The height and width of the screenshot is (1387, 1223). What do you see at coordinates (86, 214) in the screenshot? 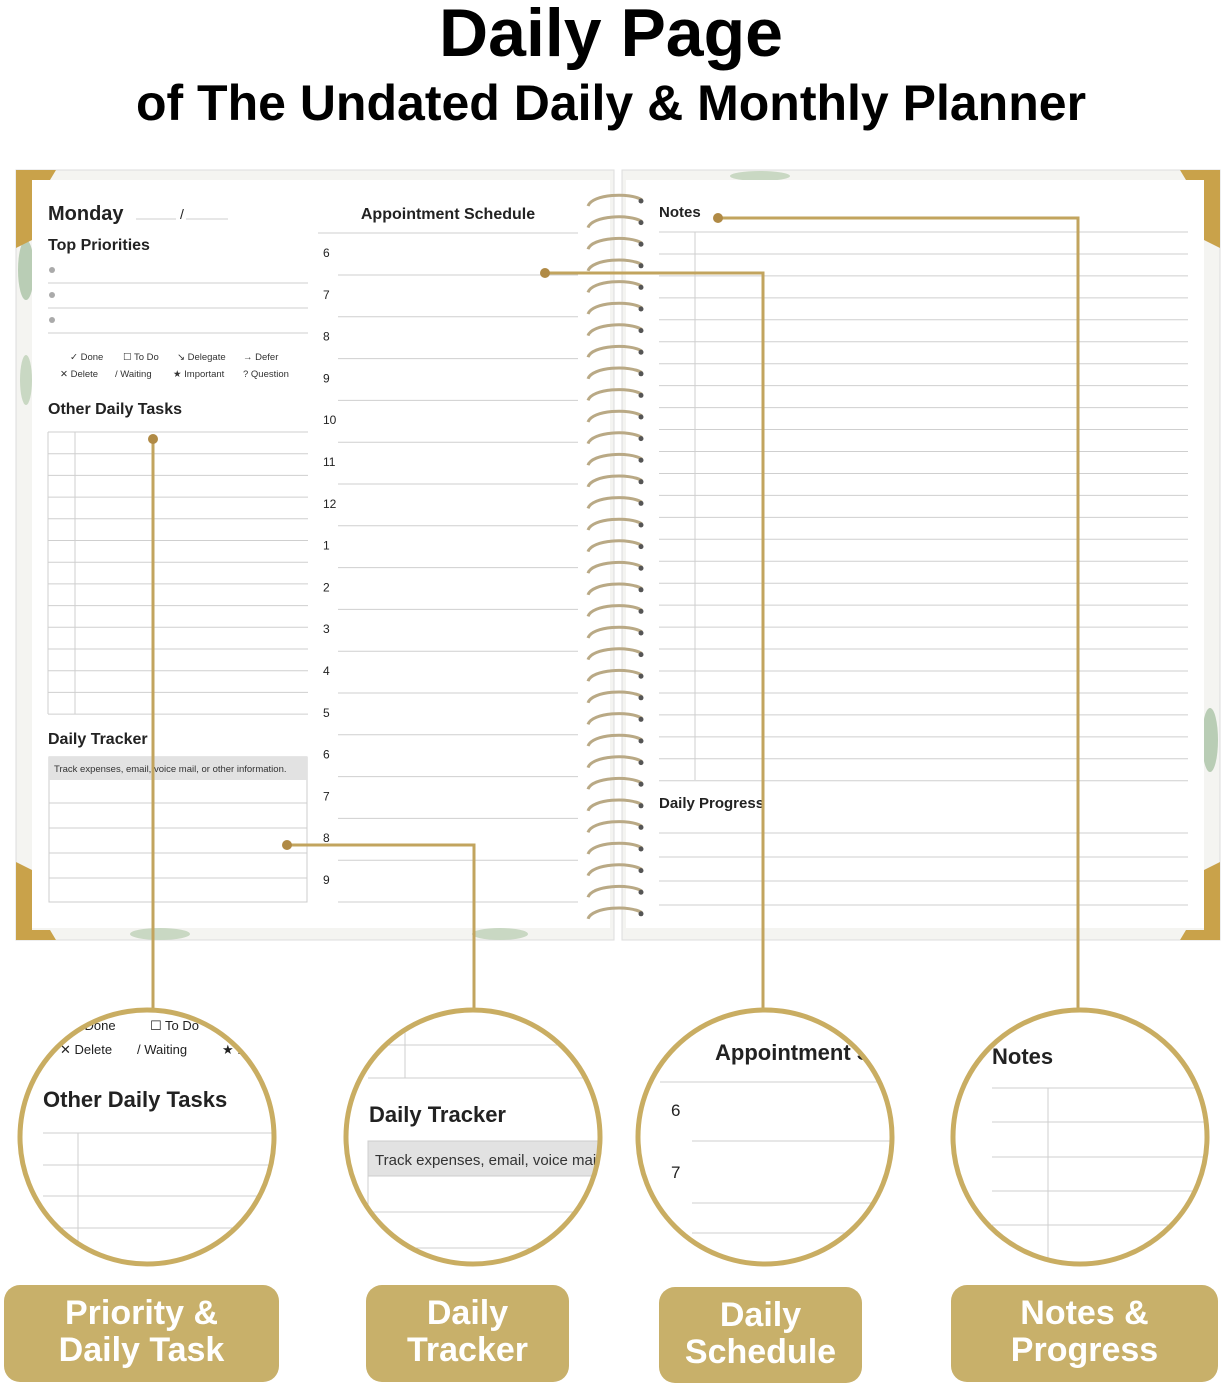
I see `text: Monday` at bounding box center [86, 214].